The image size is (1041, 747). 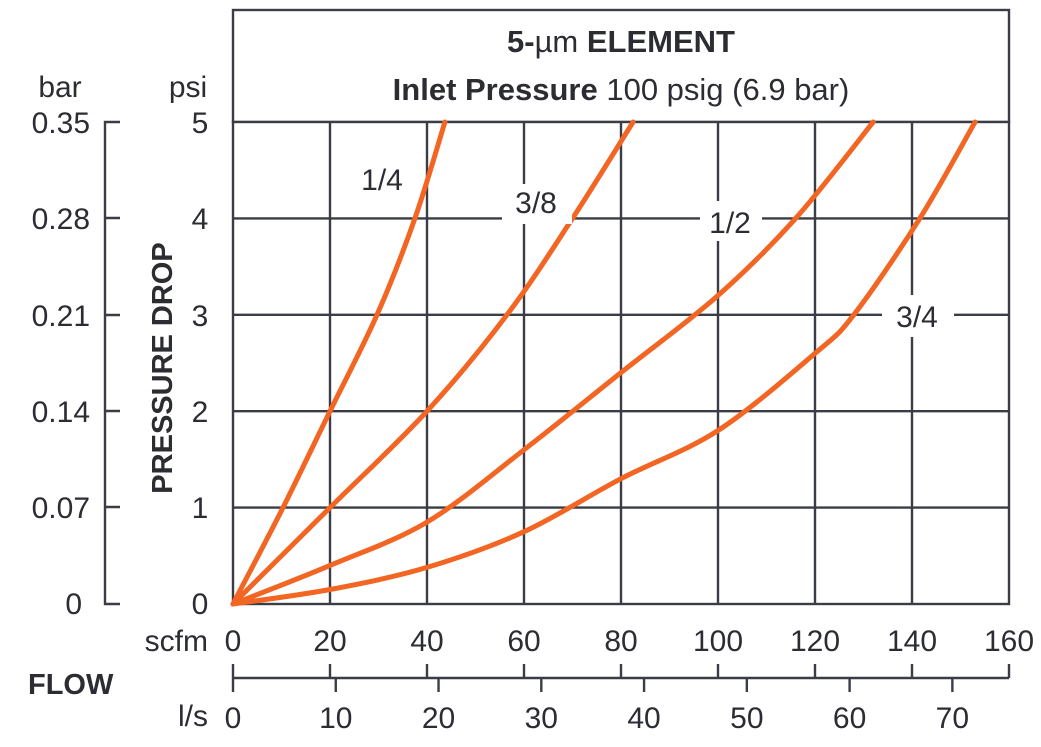 I want to click on header-line-1: 5-µm ELEMENT, so click(x=621, y=41).